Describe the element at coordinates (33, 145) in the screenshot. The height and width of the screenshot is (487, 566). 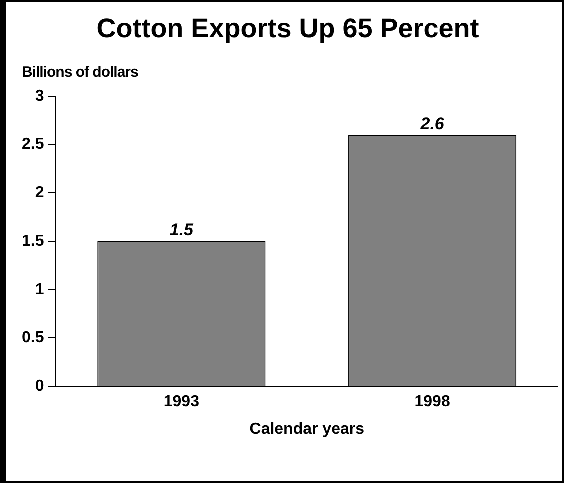
I see `y-tick-label: 2.5` at that location.